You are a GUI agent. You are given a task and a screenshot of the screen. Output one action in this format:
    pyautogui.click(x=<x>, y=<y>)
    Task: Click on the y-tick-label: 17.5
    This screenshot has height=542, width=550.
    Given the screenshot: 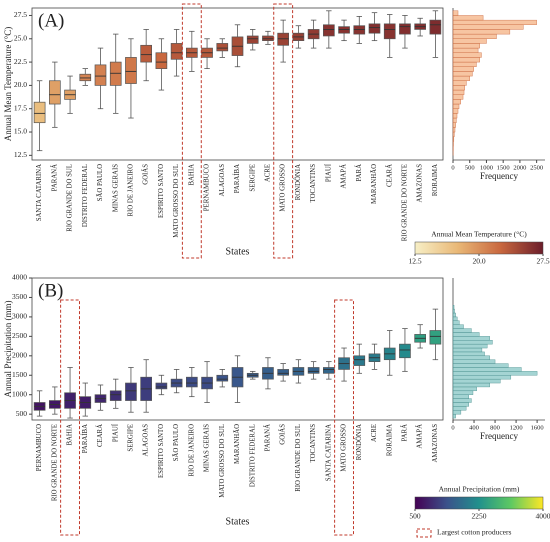 What is the action you would take?
    pyautogui.click(x=20, y=107)
    